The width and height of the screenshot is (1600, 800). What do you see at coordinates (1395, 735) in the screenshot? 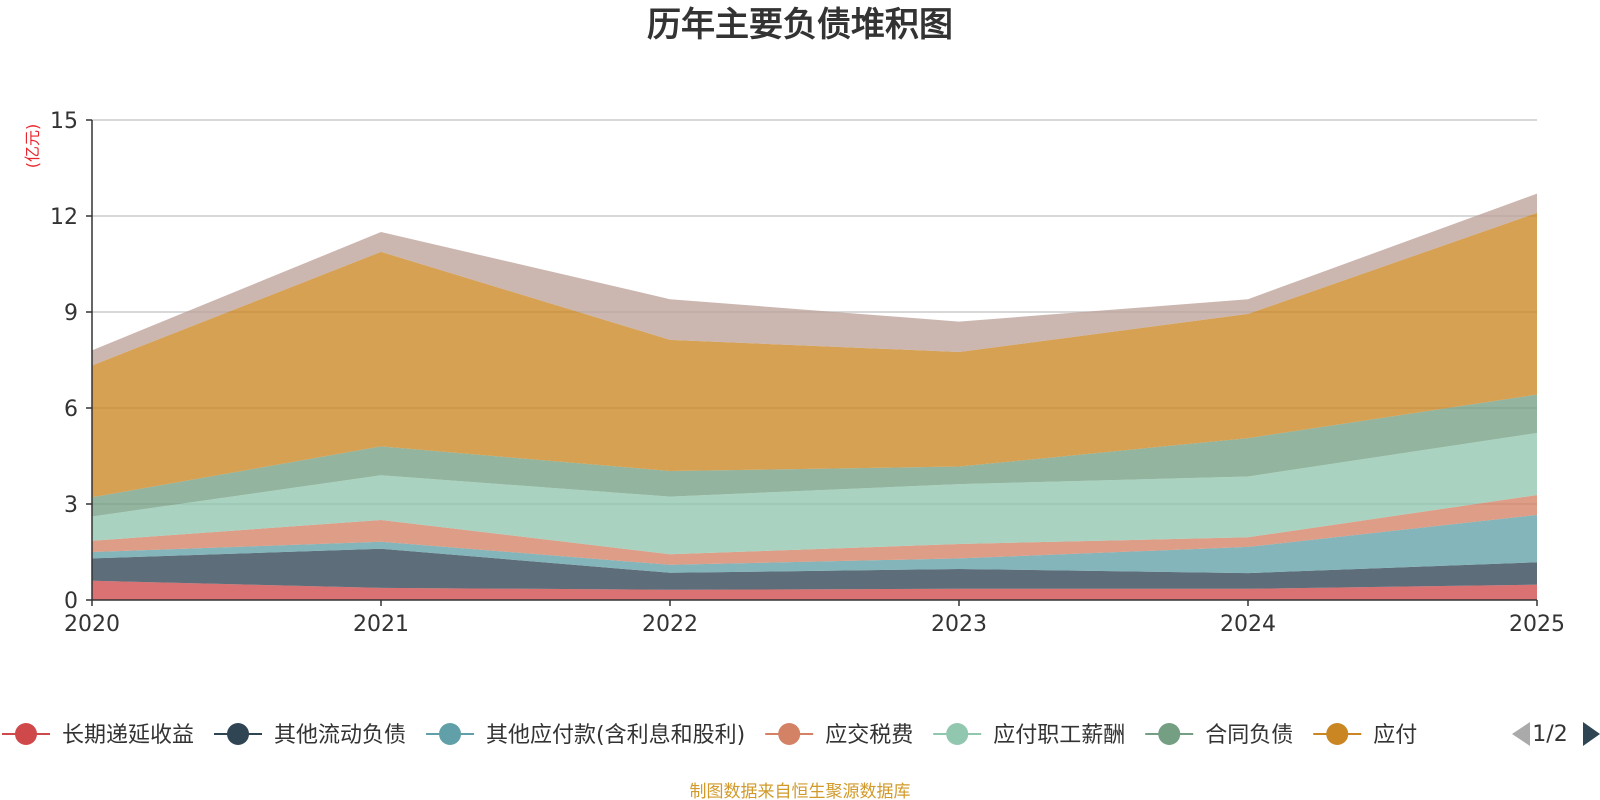
I see `legend-label: 应付` at bounding box center [1395, 735].